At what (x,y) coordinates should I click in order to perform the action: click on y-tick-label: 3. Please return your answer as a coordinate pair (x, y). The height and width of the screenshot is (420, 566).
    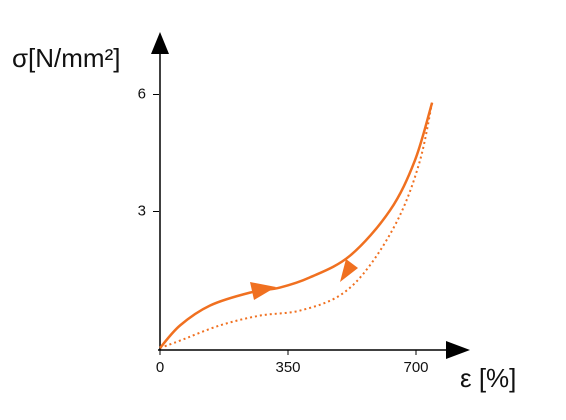
    Looking at the image, I should click on (142, 210).